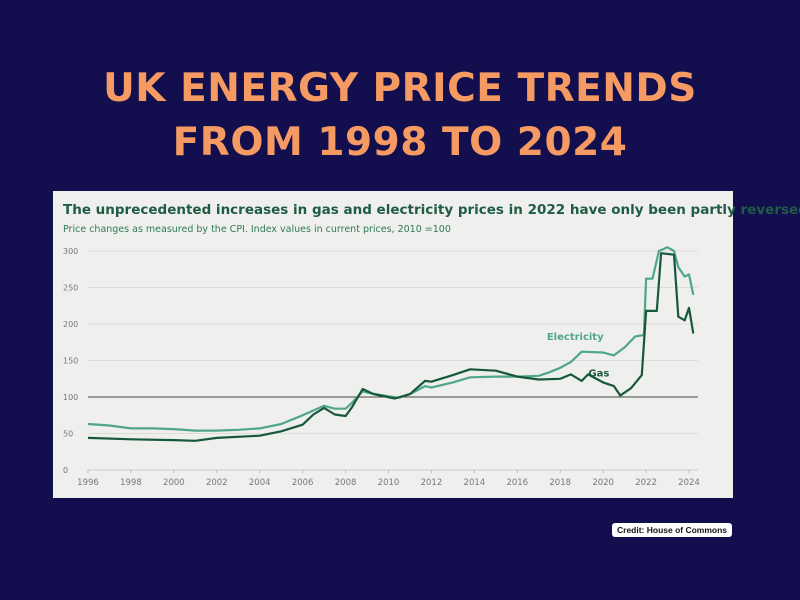 This screenshot has width=800, height=600. What do you see at coordinates (303, 483) in the screenshot?
I see `x-tick-label: 2006` at bounding box center [303, 483].